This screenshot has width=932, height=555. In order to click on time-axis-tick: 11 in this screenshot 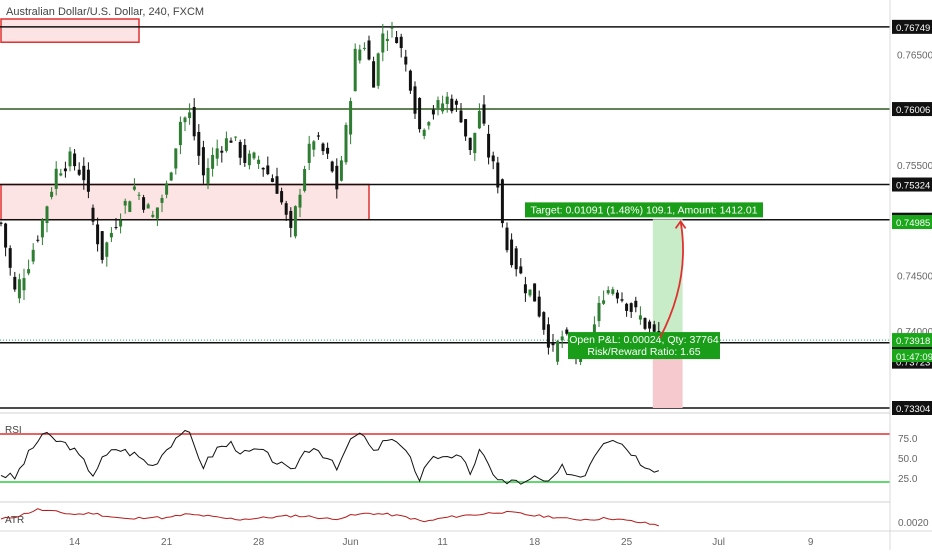, I will do `click(442, 542)`.